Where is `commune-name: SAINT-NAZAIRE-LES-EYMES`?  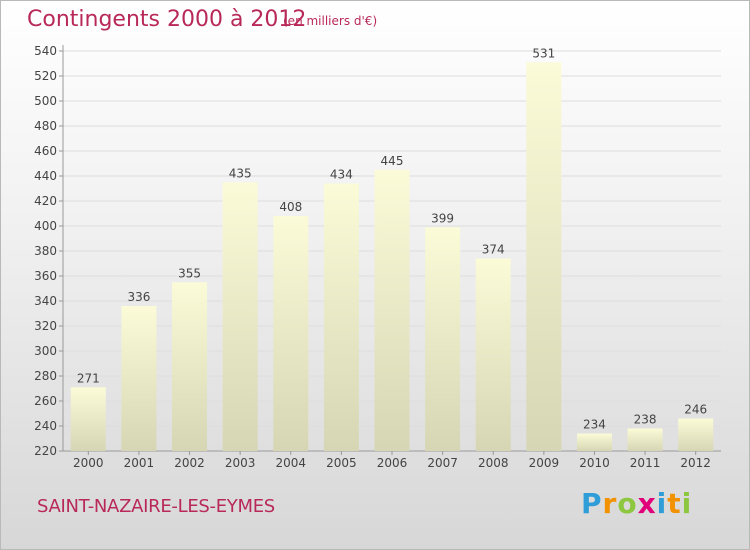 commune-name: SAINT-NAZAIRE-LES-EYMES is located at coordinates (156, 506).